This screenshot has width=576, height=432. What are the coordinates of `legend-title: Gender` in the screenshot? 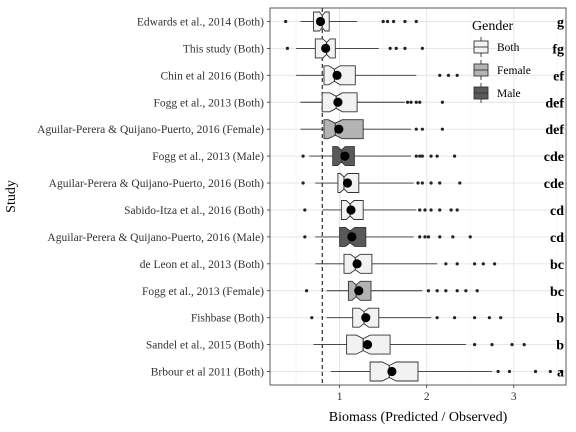 It's located at (493, 26).